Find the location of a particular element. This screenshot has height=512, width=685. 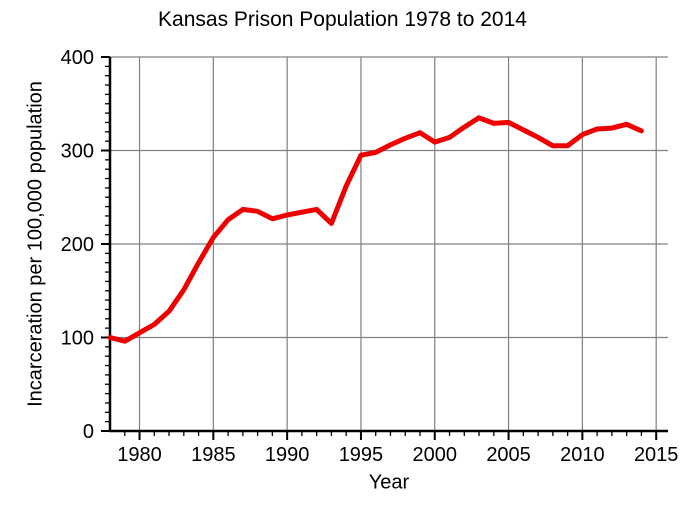

y-tick-label: 100 is located at coordinates (77, 339).